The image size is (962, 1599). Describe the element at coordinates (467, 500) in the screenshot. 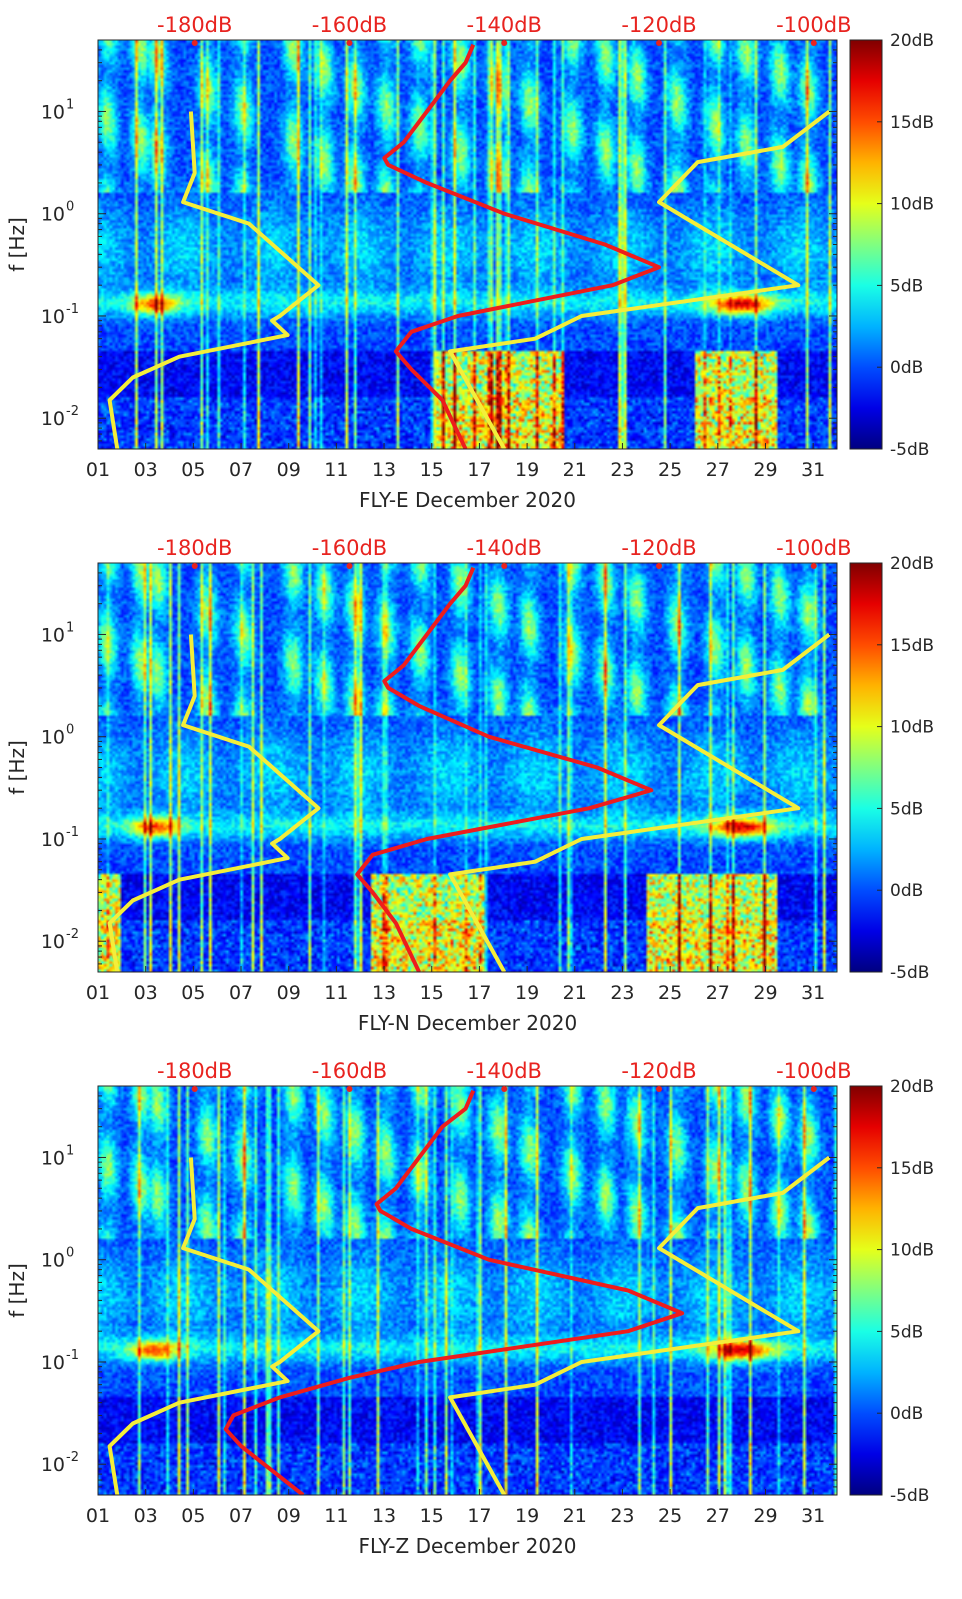

I see `x-axis-label: FLY-E December 2020` at that location.